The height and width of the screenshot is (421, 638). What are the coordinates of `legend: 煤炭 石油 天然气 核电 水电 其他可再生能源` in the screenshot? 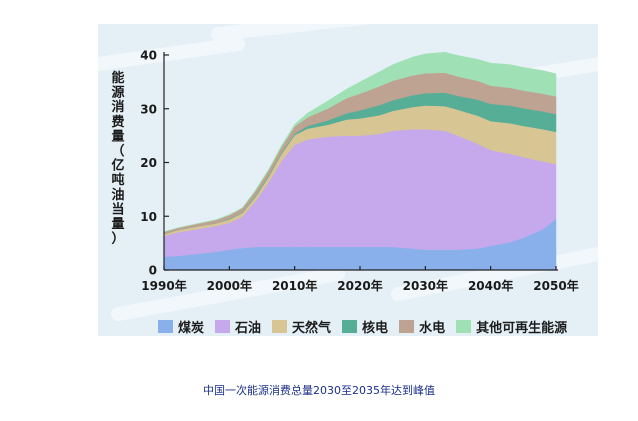 It's located at (368, 326).